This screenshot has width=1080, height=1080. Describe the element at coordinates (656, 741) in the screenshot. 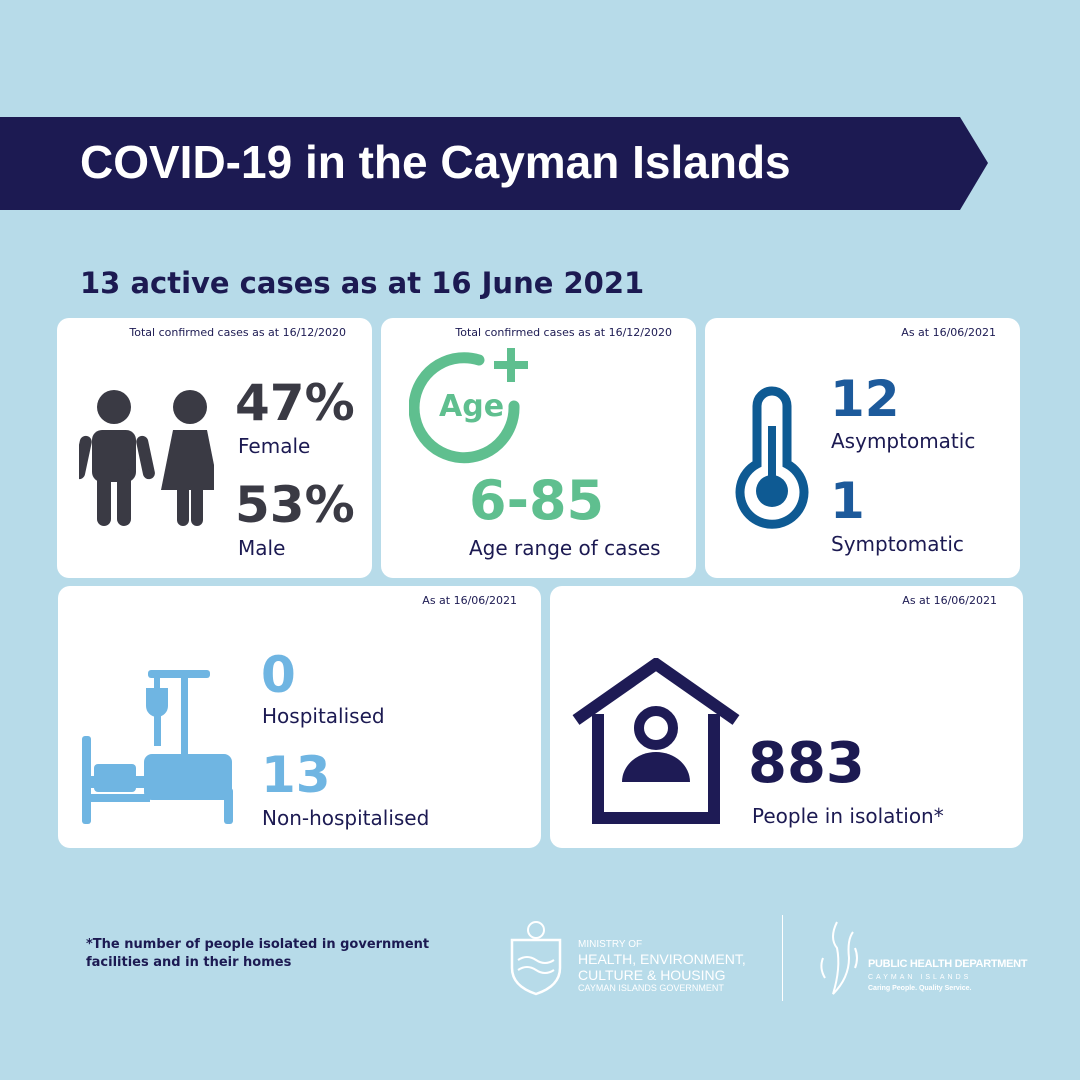

I see `house-person-icon` at that location.